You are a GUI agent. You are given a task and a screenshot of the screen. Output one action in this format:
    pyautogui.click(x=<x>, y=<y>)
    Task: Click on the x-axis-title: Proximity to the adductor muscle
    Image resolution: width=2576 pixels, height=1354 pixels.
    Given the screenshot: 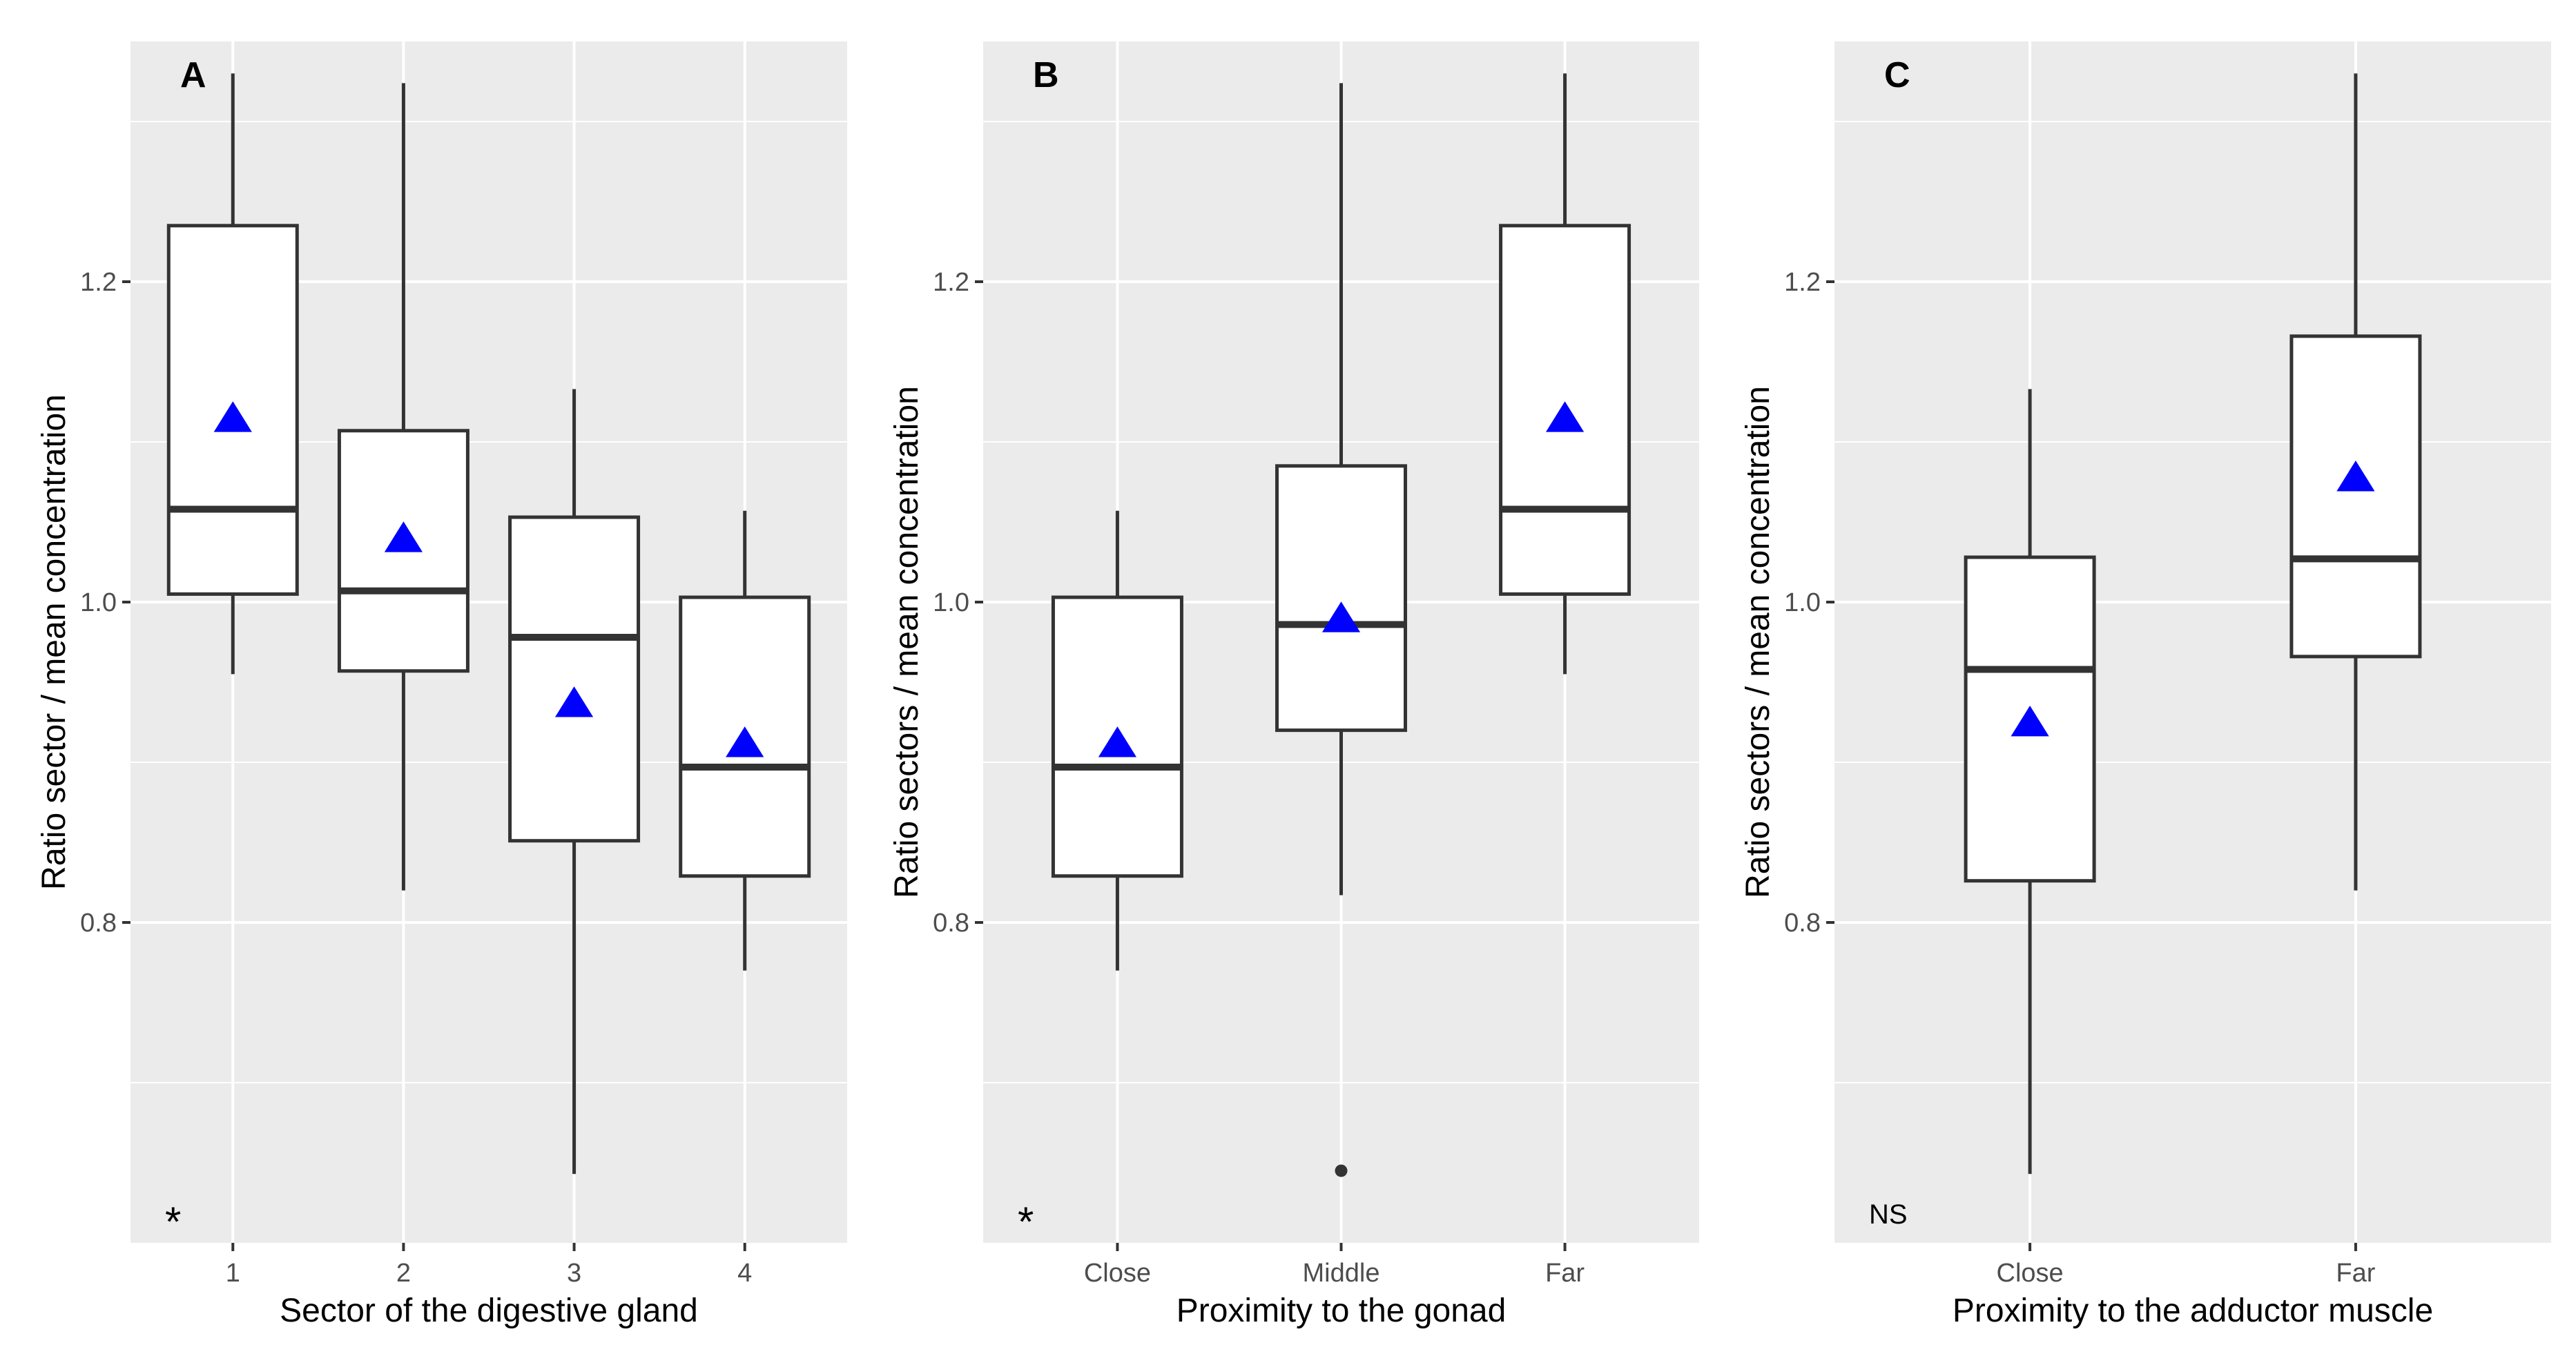 What is the action you would take?
    pyautogui.click(x=2193, y=1311)
    